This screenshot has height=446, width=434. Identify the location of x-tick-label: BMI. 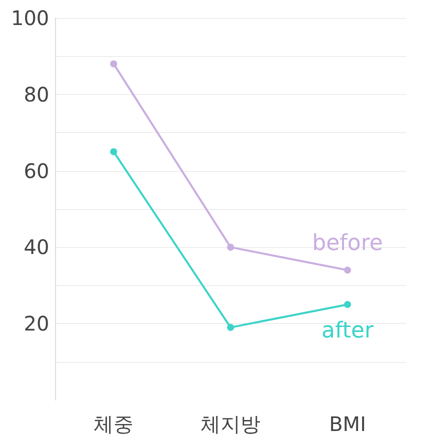
(347, 424).